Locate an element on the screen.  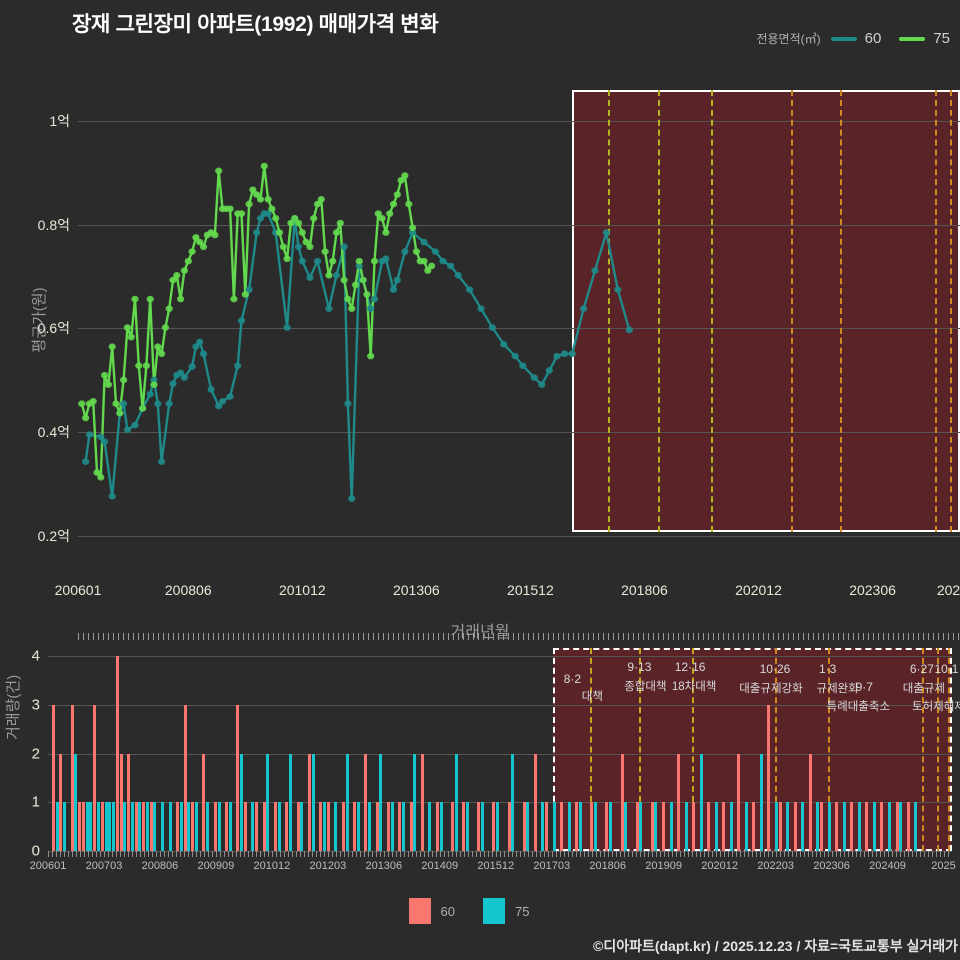
volume-x-tick-label: 200806 is located at coordinates (160, 866).